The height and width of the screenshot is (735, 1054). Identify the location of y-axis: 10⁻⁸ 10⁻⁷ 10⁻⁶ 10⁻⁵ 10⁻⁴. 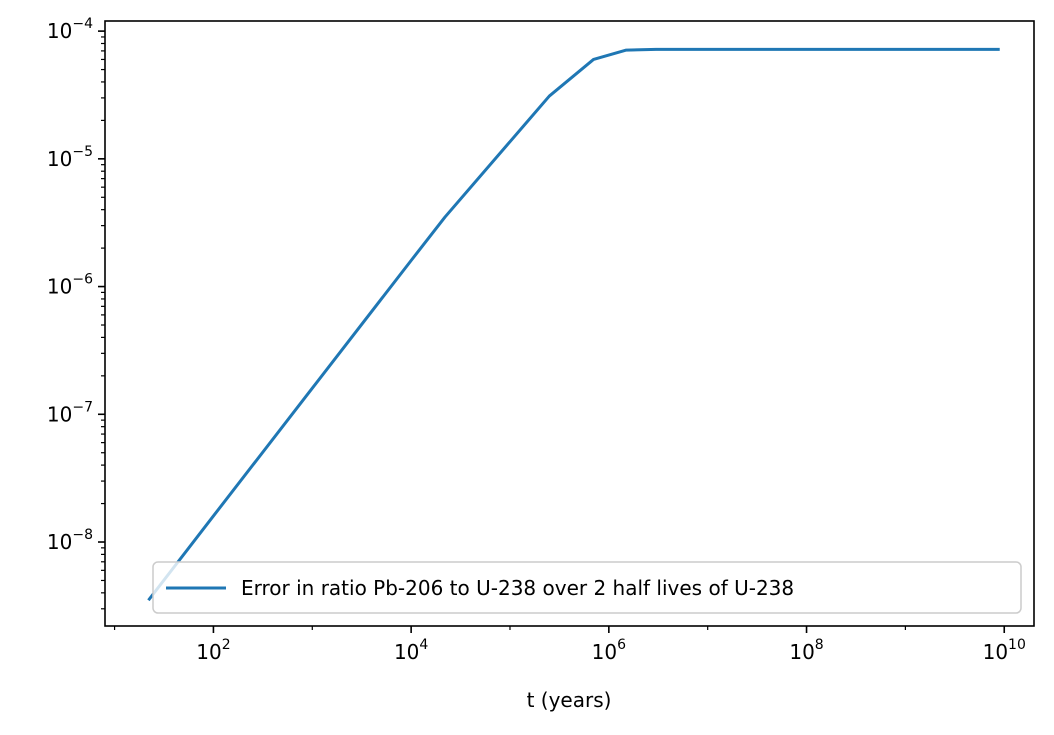
(76, 313).